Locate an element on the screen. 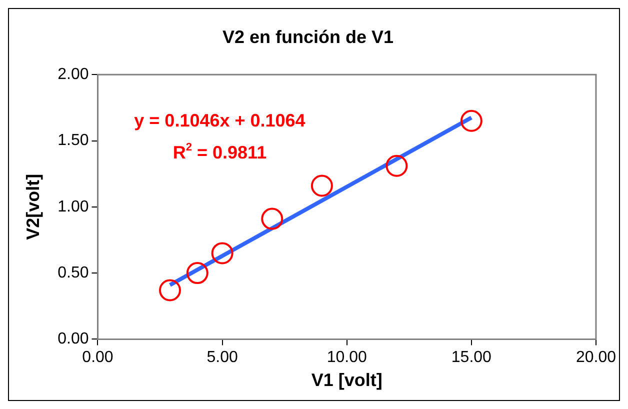 This screenshot has height=409, width=628. chart-title: V2 en función de V1 is located at coordinates (308, 36).